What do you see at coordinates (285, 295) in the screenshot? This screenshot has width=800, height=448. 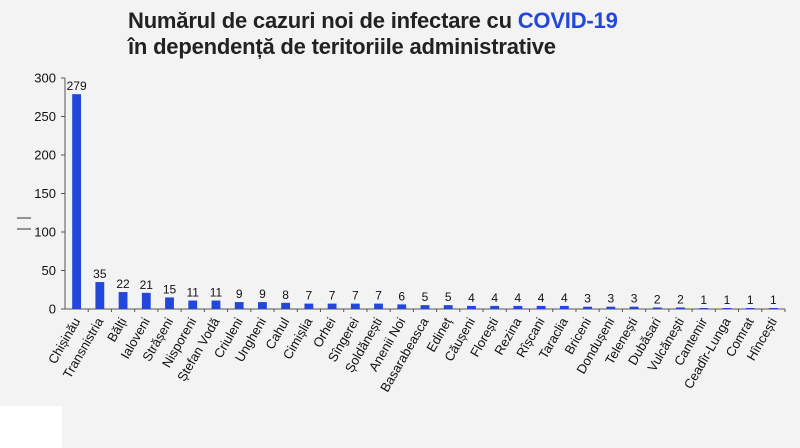 I see `data-label: 8` at bounding box center [285, 295].